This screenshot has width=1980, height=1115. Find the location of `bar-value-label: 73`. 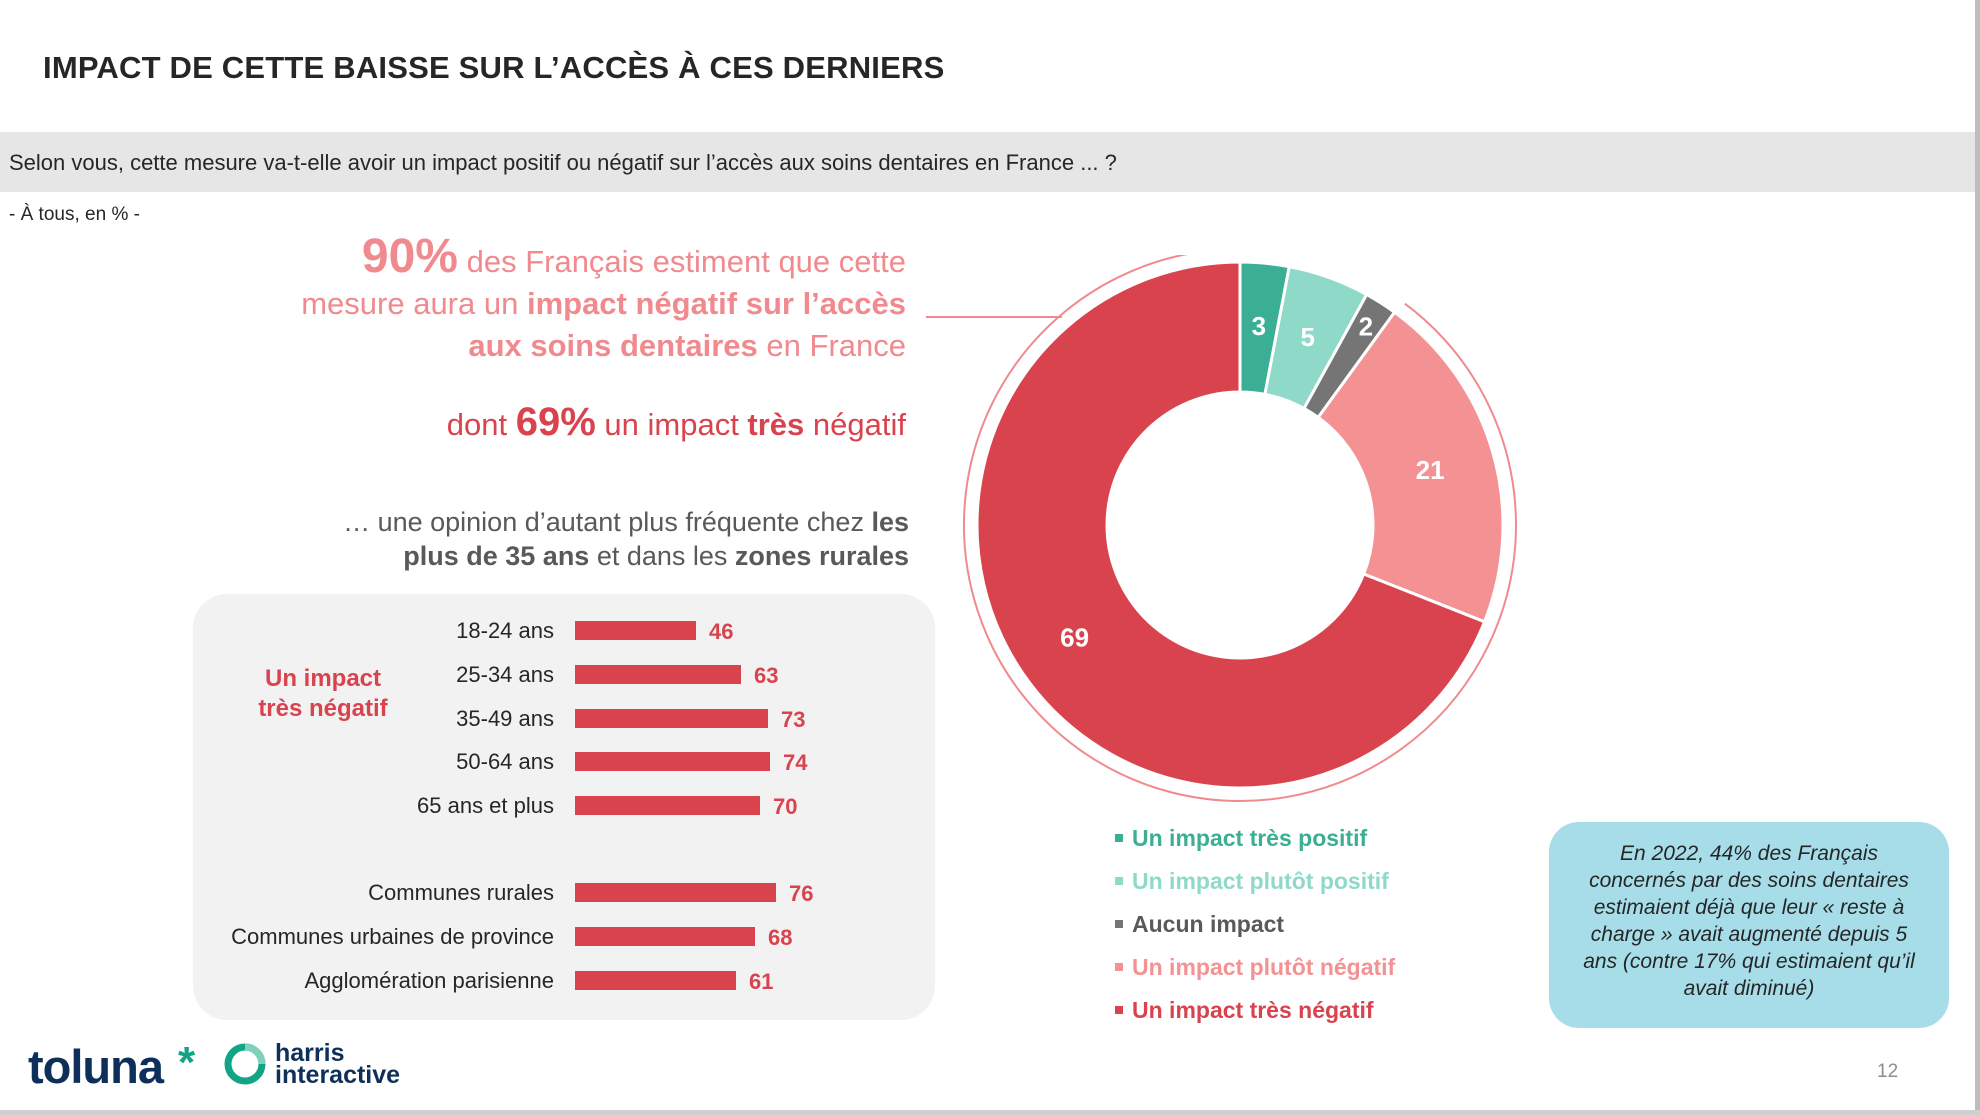

bar-value-label: 73 is located at coordinates (793, 719).